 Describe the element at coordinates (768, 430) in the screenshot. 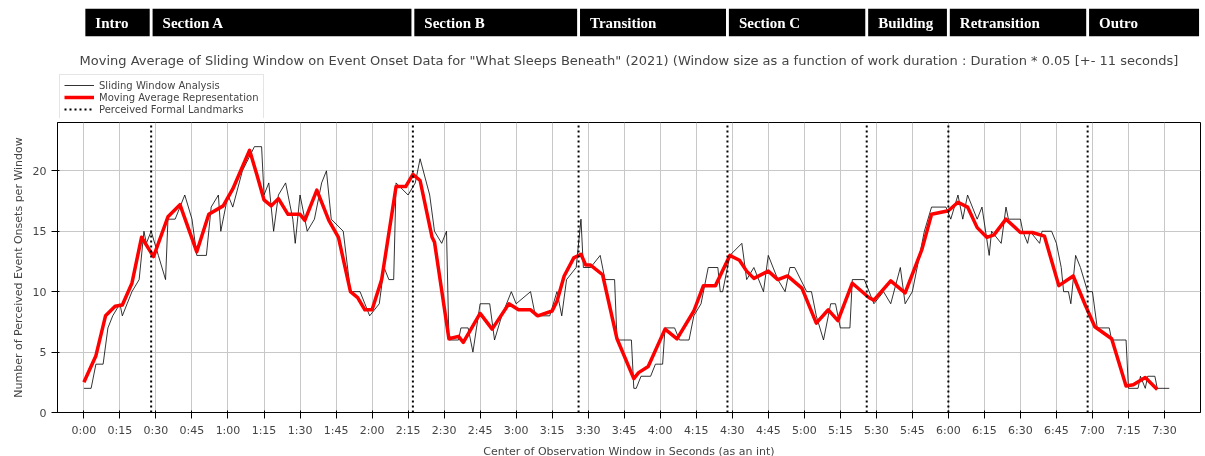

I see `x-tick-label: 4:45` at that location.